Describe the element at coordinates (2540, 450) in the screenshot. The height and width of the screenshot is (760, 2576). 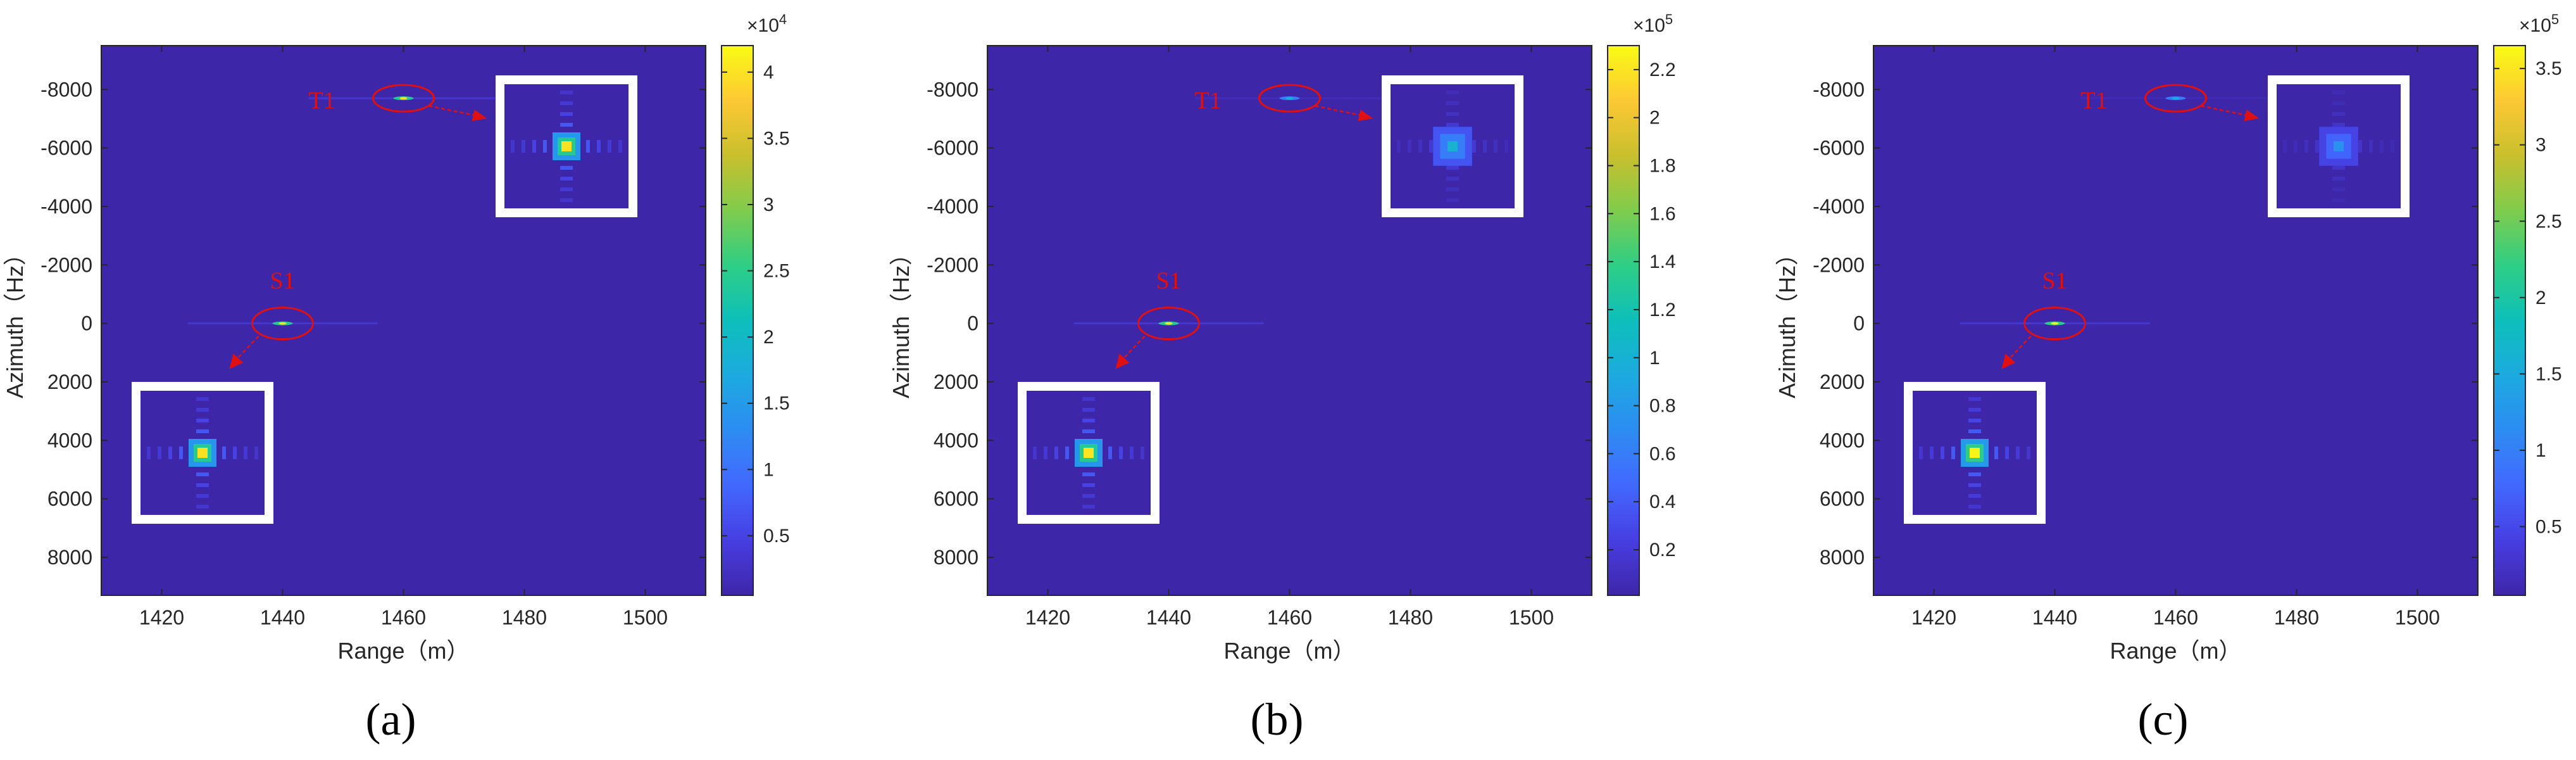
I see `colorbar-tick-label: 1` at that location.